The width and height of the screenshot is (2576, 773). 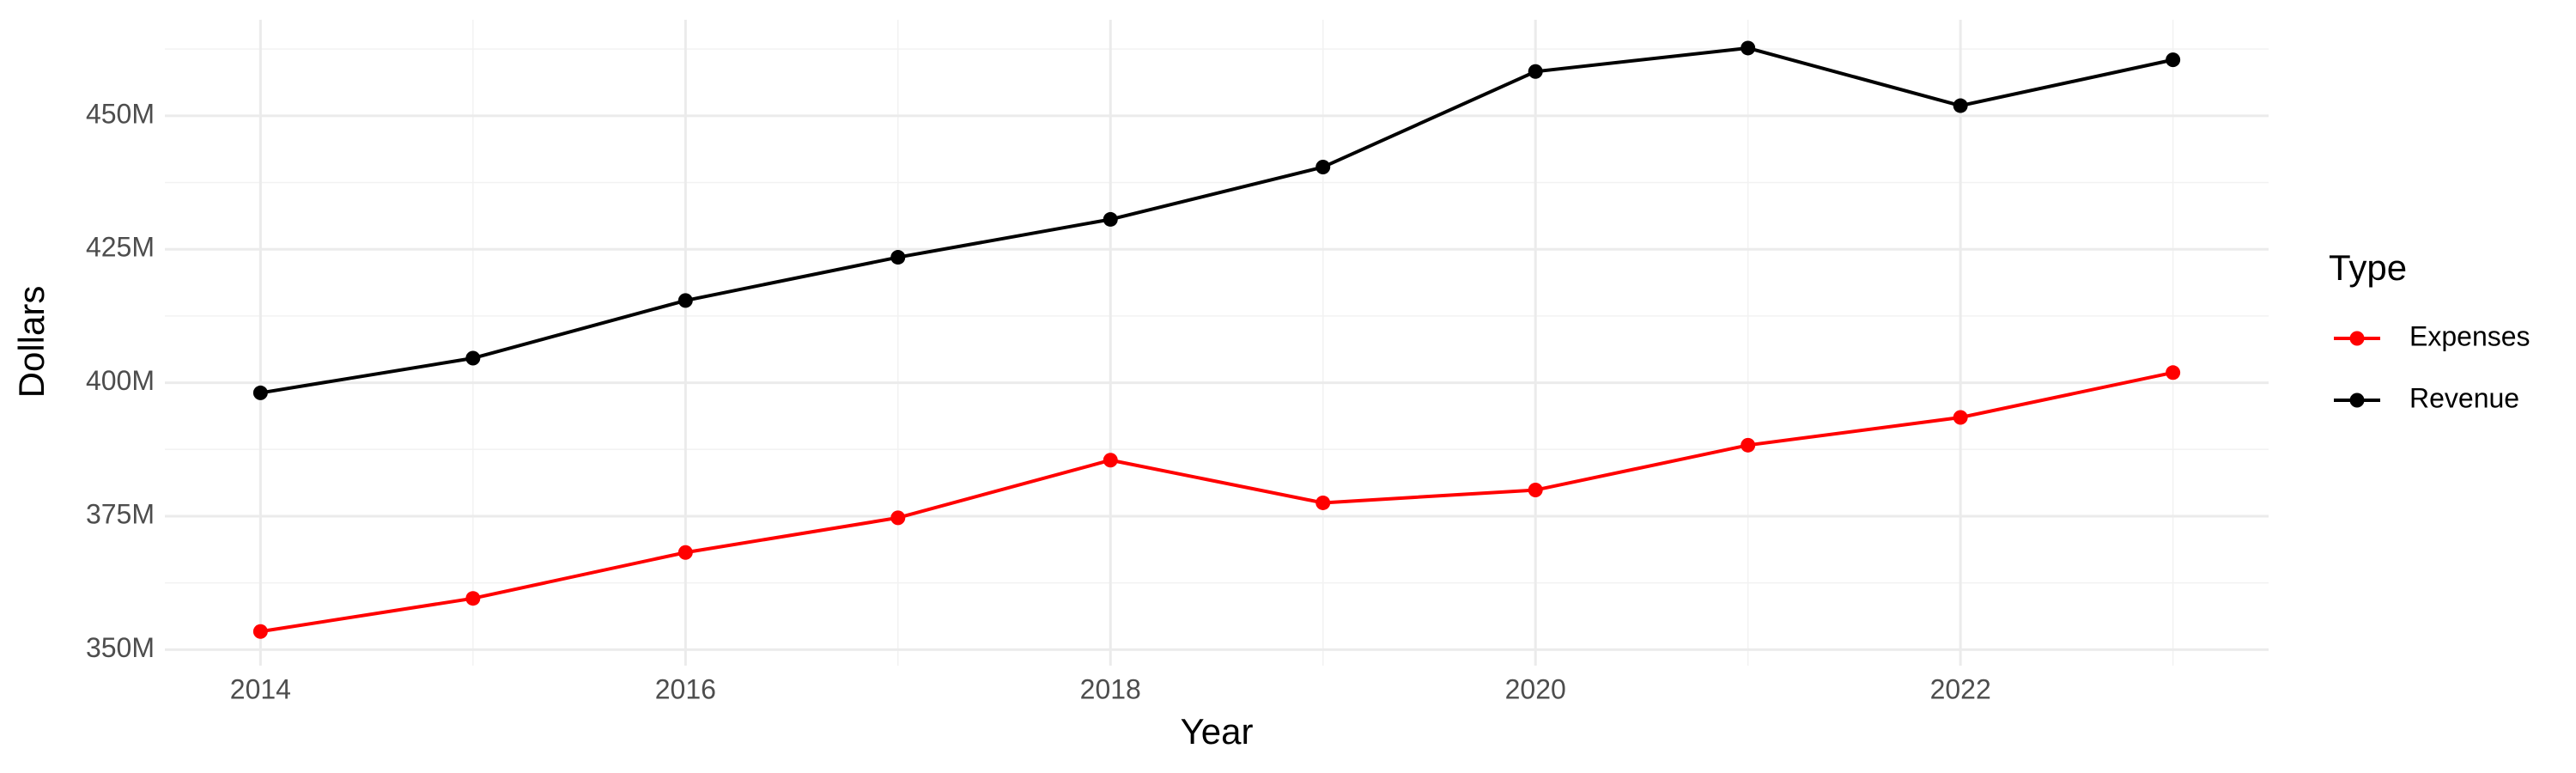 What do you see at coordinates (2470, 335) in the screenshot?
I see `legend-label: Expenses` at bounding box center [2470, 335].